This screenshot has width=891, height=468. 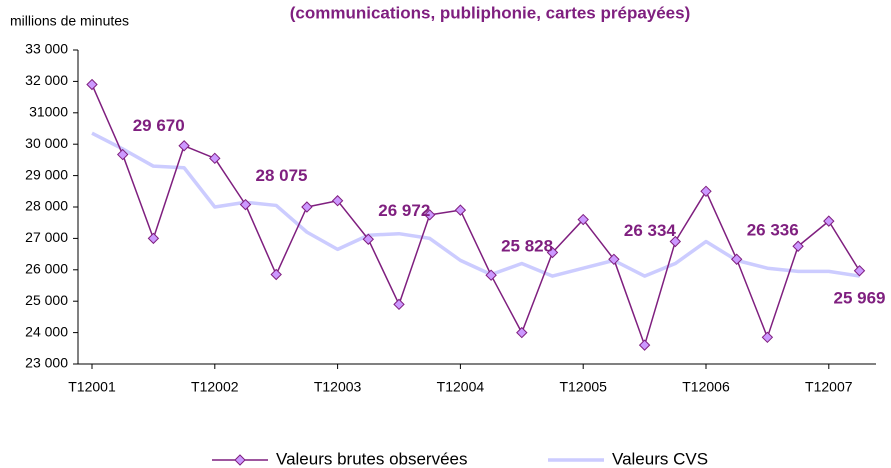 I want to click on legend-marker, so click(x=240, y=460).